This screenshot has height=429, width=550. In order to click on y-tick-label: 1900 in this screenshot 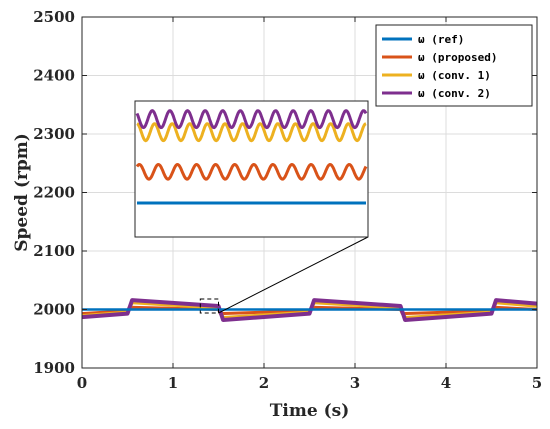, I will do `click(54, 368)`.